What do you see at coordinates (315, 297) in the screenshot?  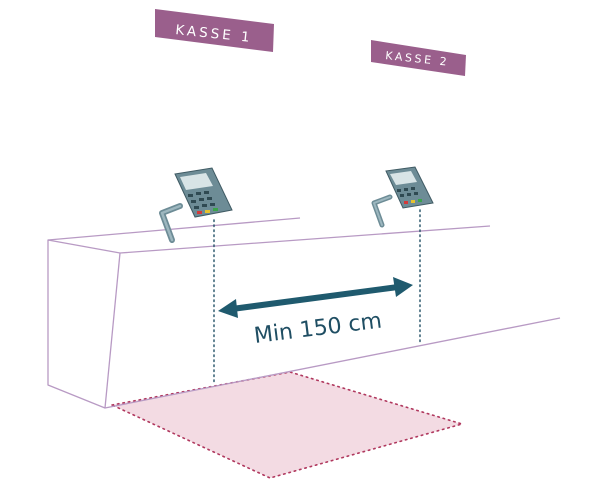 I see `double-arrow-icon` at bounding box center [315, 297].